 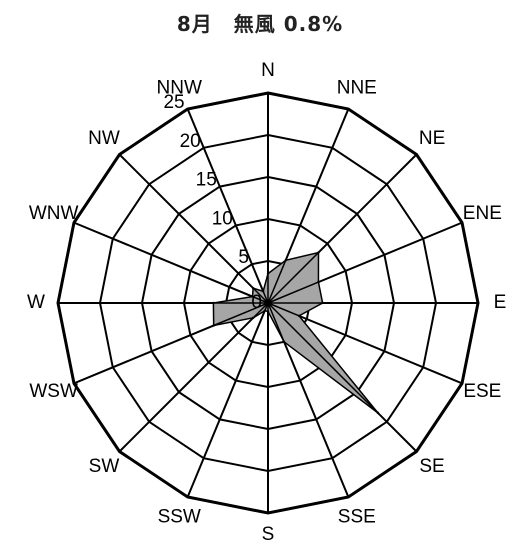 What do you see at coordinates (432, 138) in the screenshot?
I see `direction-label-ne: NE` at bounding box center [432, 138].